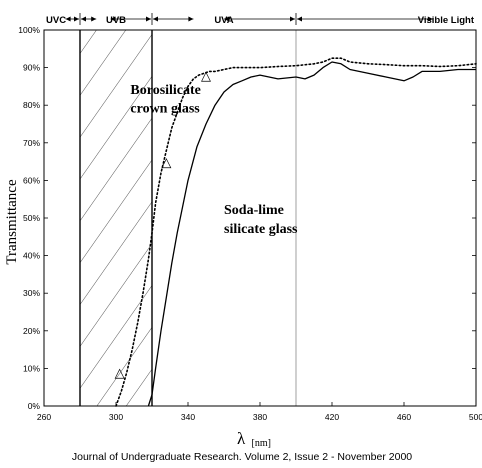  I want to click on region-label-uvb: UVB, so click(116, 20).